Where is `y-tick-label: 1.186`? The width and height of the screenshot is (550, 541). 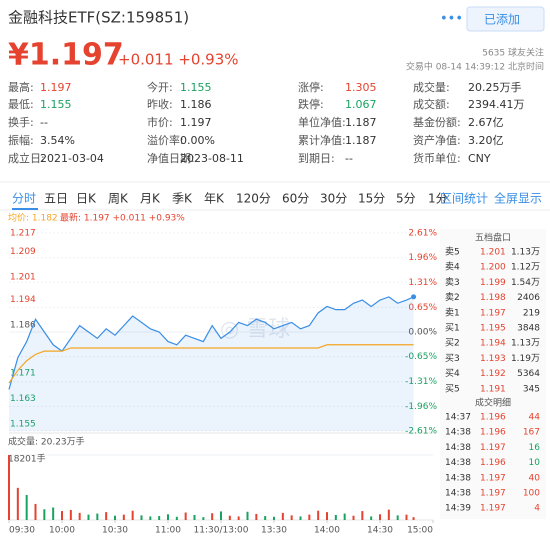
y-tick-label: 1.186 is located at coordinates (23, 326).